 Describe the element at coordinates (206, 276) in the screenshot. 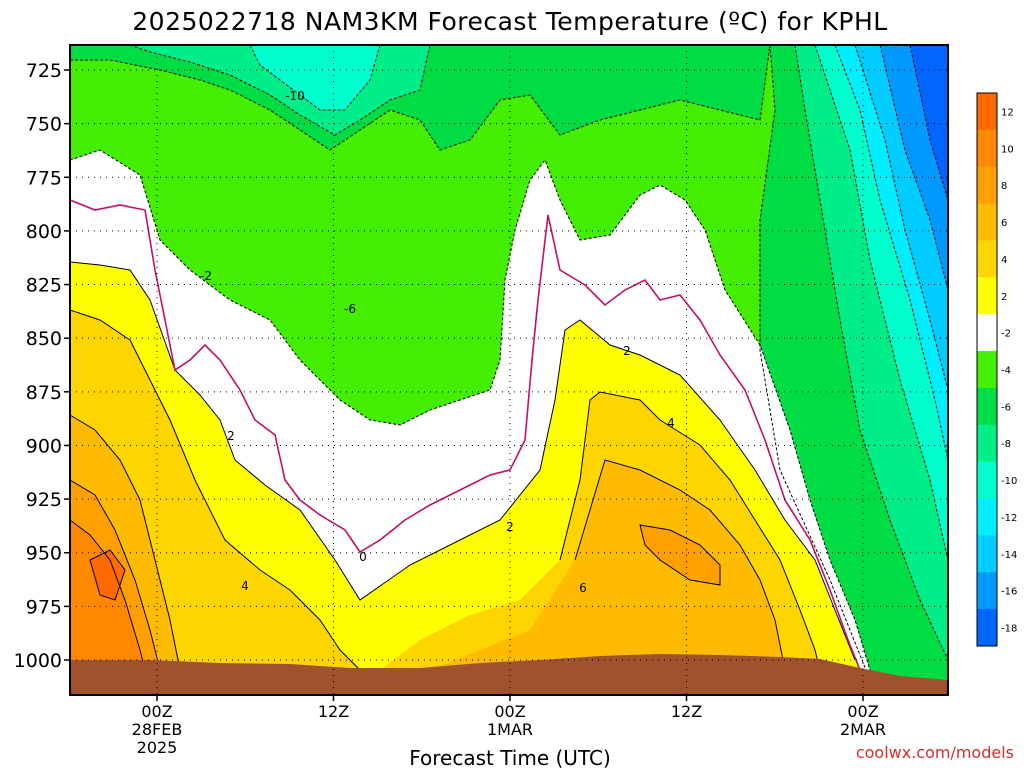

I see `contour-label: -2` at that location.